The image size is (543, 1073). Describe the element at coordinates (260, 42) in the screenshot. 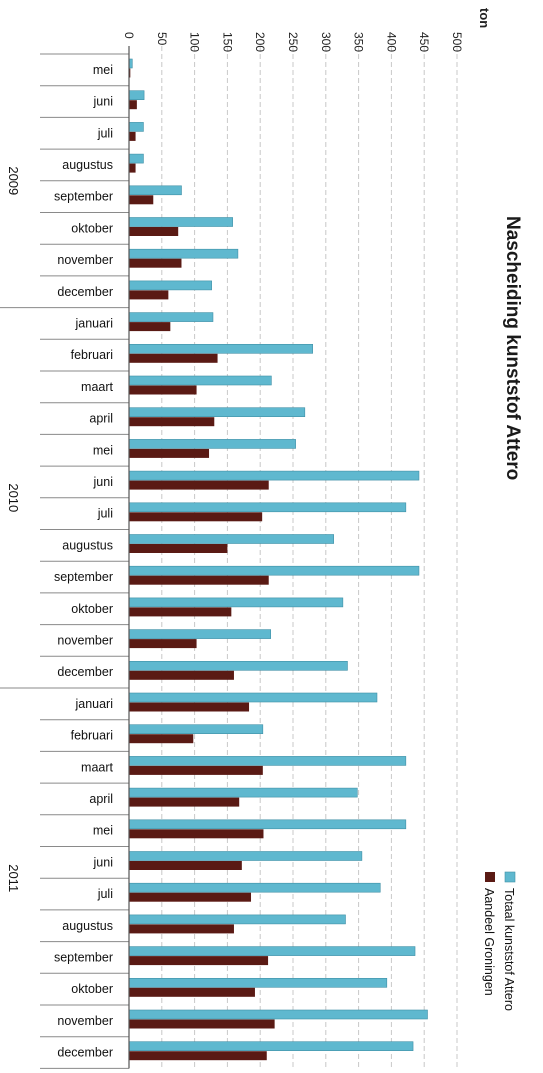

I see `tick-label: 200` at that location.